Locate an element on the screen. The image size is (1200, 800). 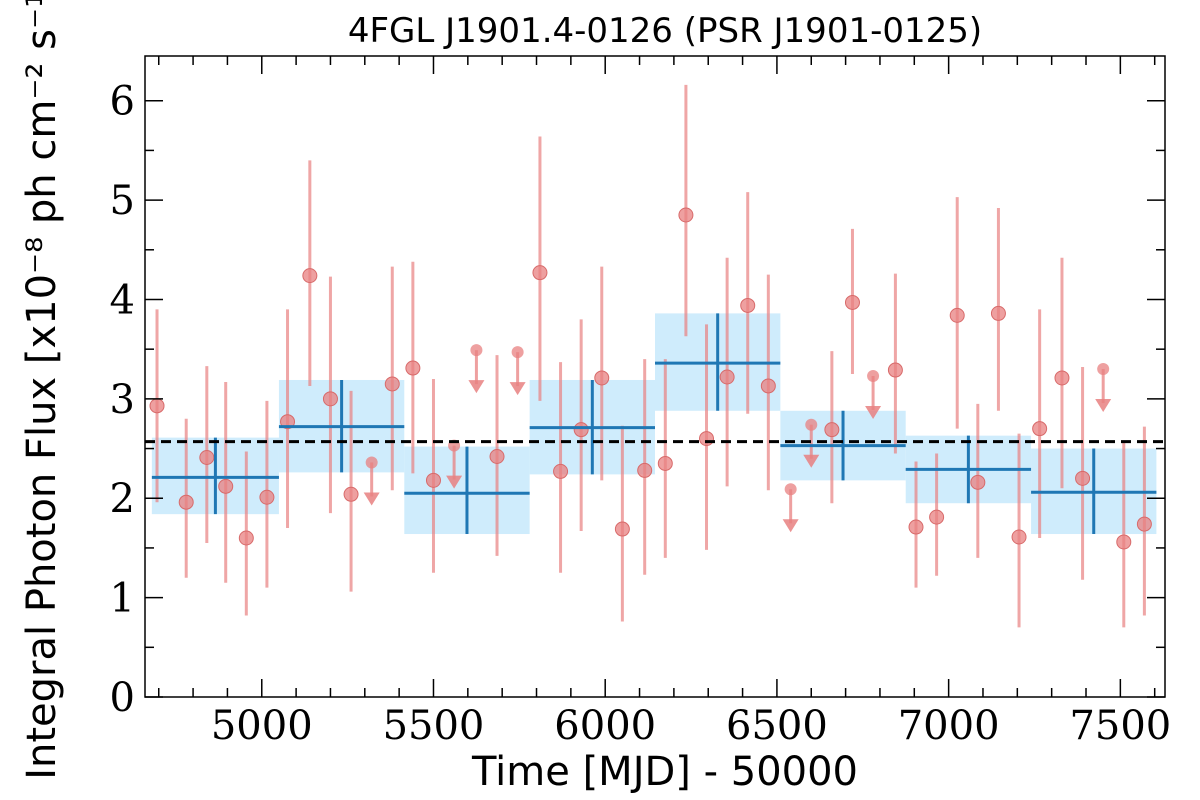
y-axis-label: Integral Photon Flux [x10⁻⁸ ph cm⁻² s⁻¹] is located at coordinates (42, 390).